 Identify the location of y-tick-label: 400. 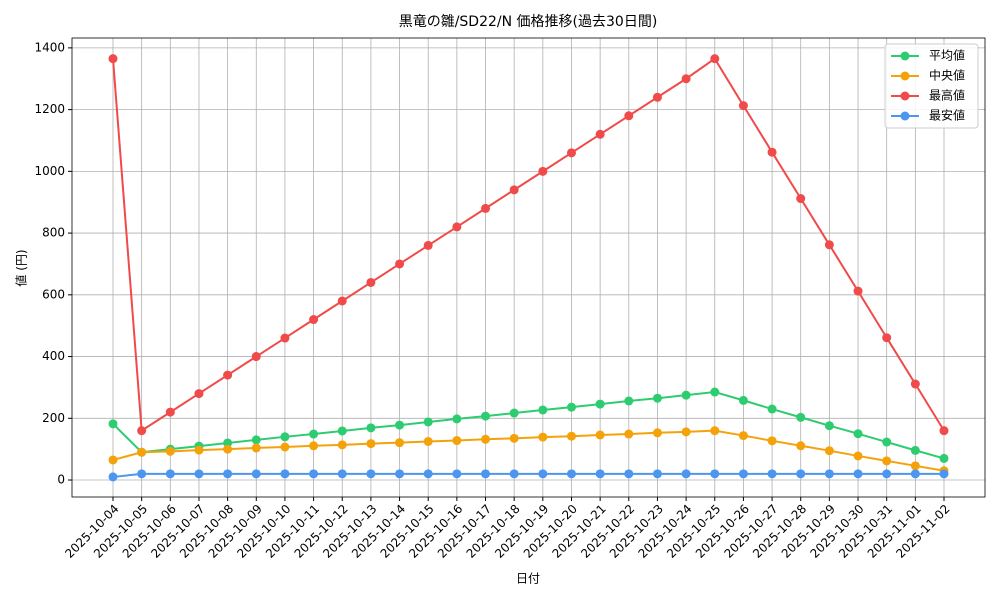
(53, 356).